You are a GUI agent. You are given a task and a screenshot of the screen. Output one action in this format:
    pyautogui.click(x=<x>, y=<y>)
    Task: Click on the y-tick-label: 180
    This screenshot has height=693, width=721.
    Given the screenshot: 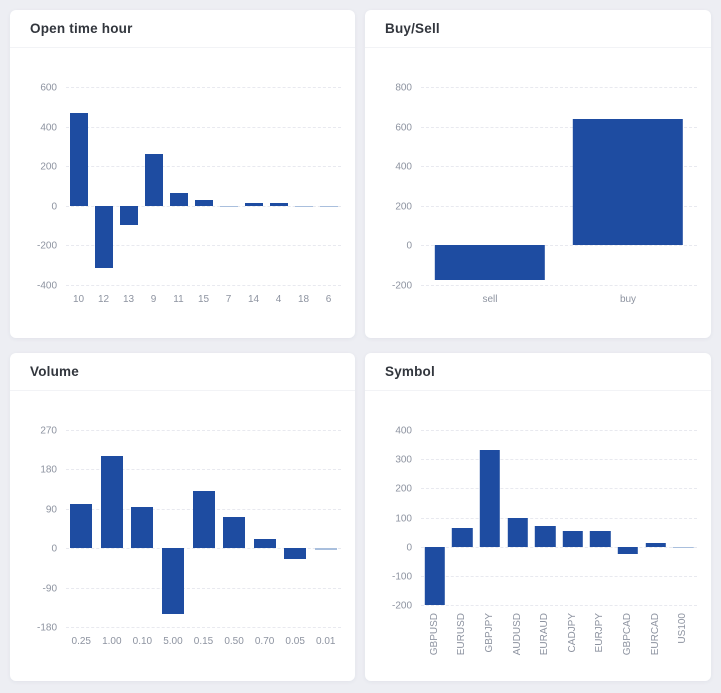 What is the action you would take?
    pyautogui.click(x=48, y=470)
    